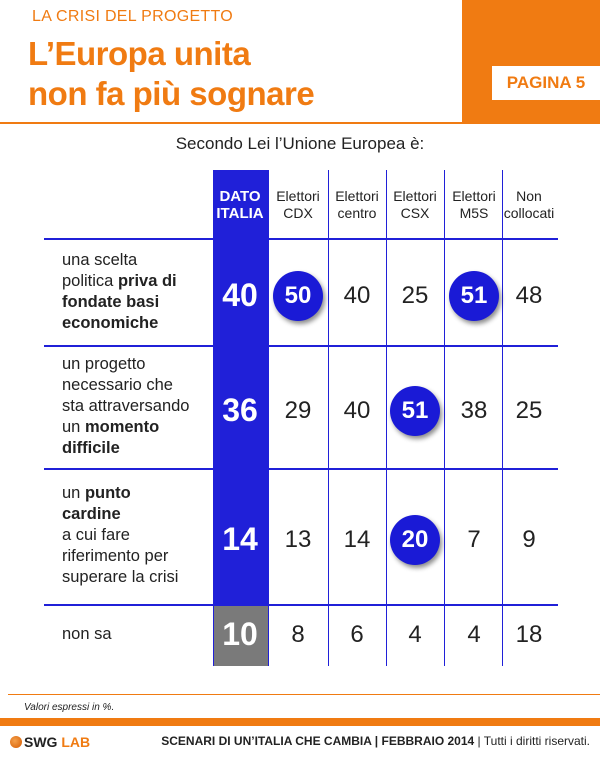 This screenshot has width=600, height=757. What do you see at coordinates (100, 260) in the screenshot?
I see `row-label-part: una scelta` at bounding box center [100, 260].